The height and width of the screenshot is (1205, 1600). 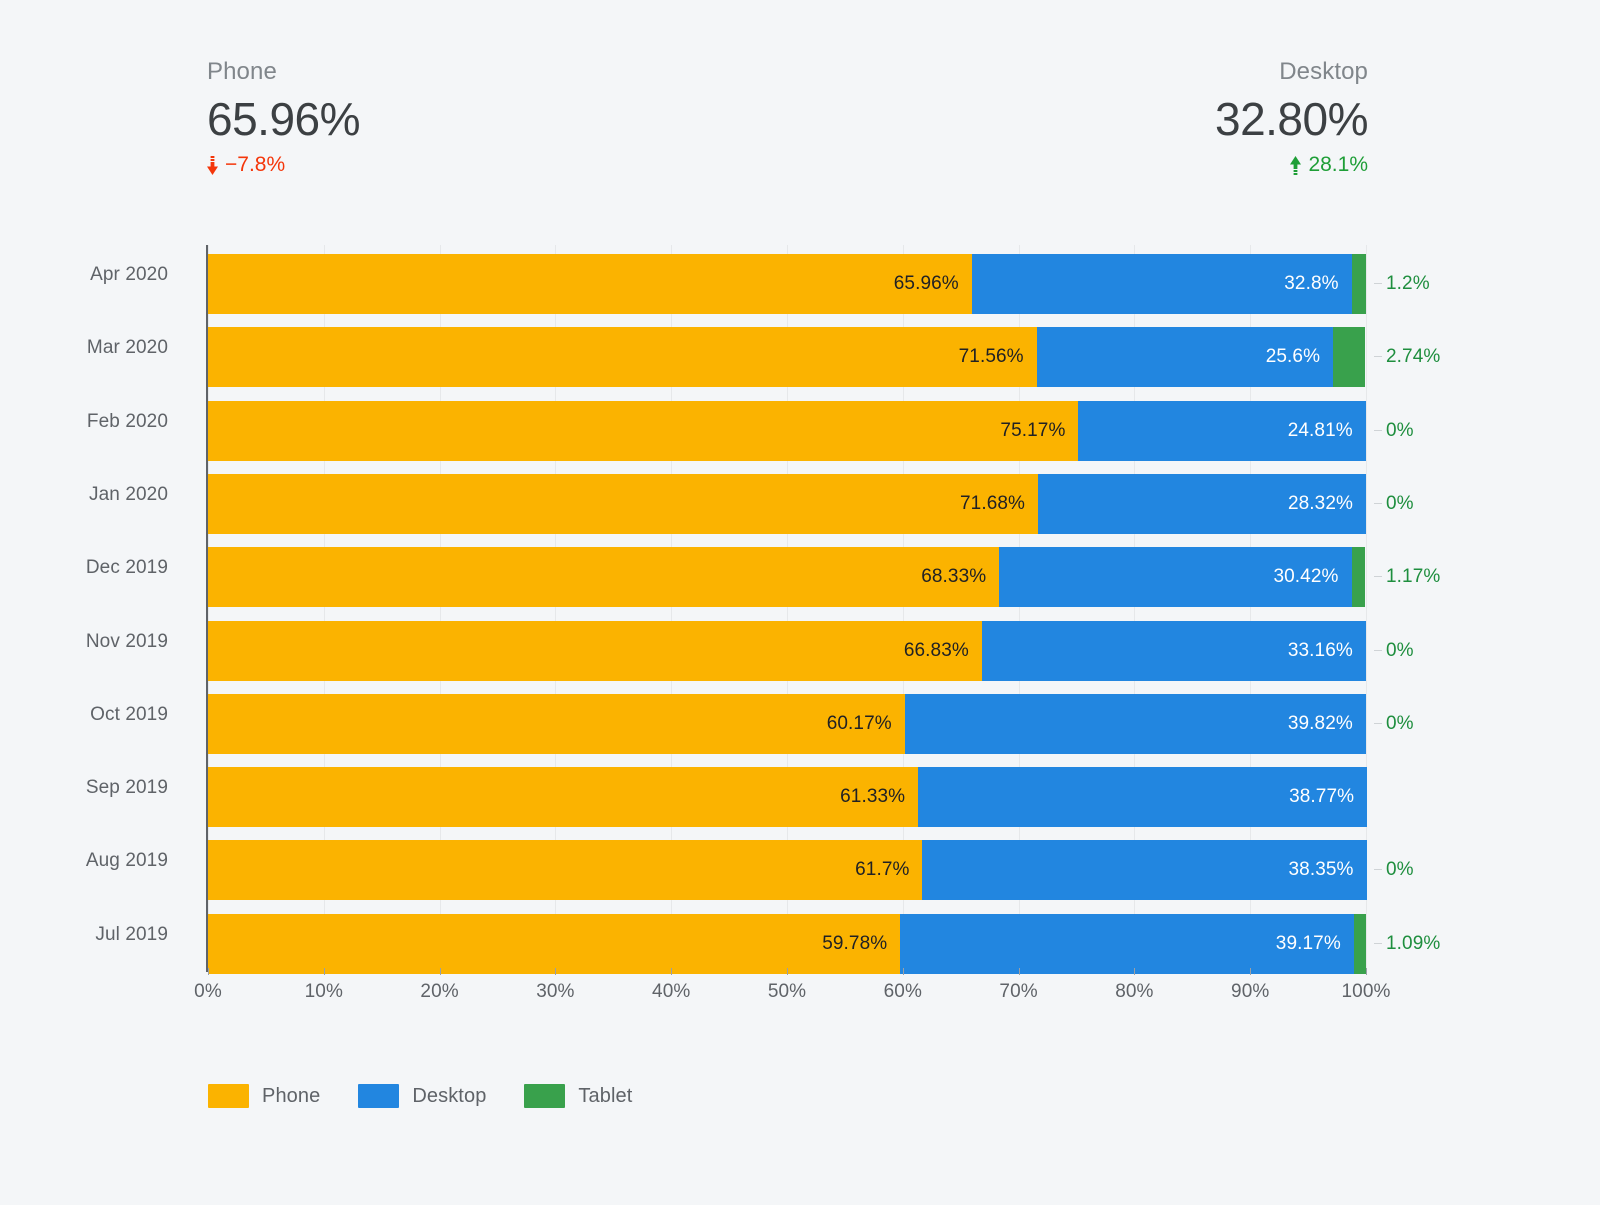 What do you see at coordinates (1320, 503) in the screenshot?
I see `bar-value-label: 28.32%` at bounding box center [1320, 503].